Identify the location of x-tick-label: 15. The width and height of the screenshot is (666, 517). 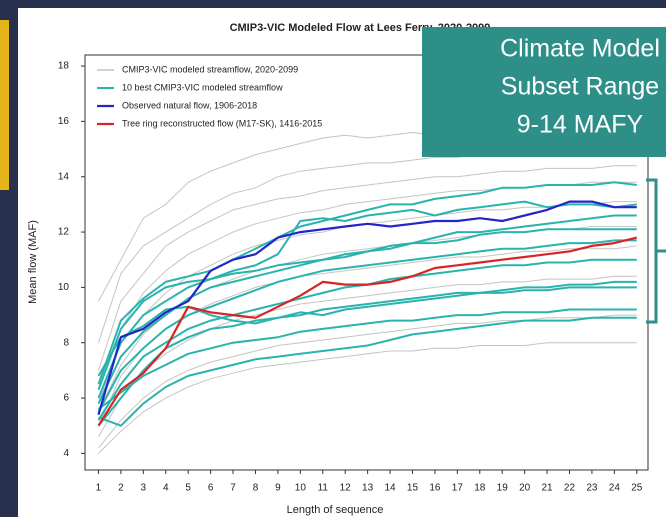
(413, 488).